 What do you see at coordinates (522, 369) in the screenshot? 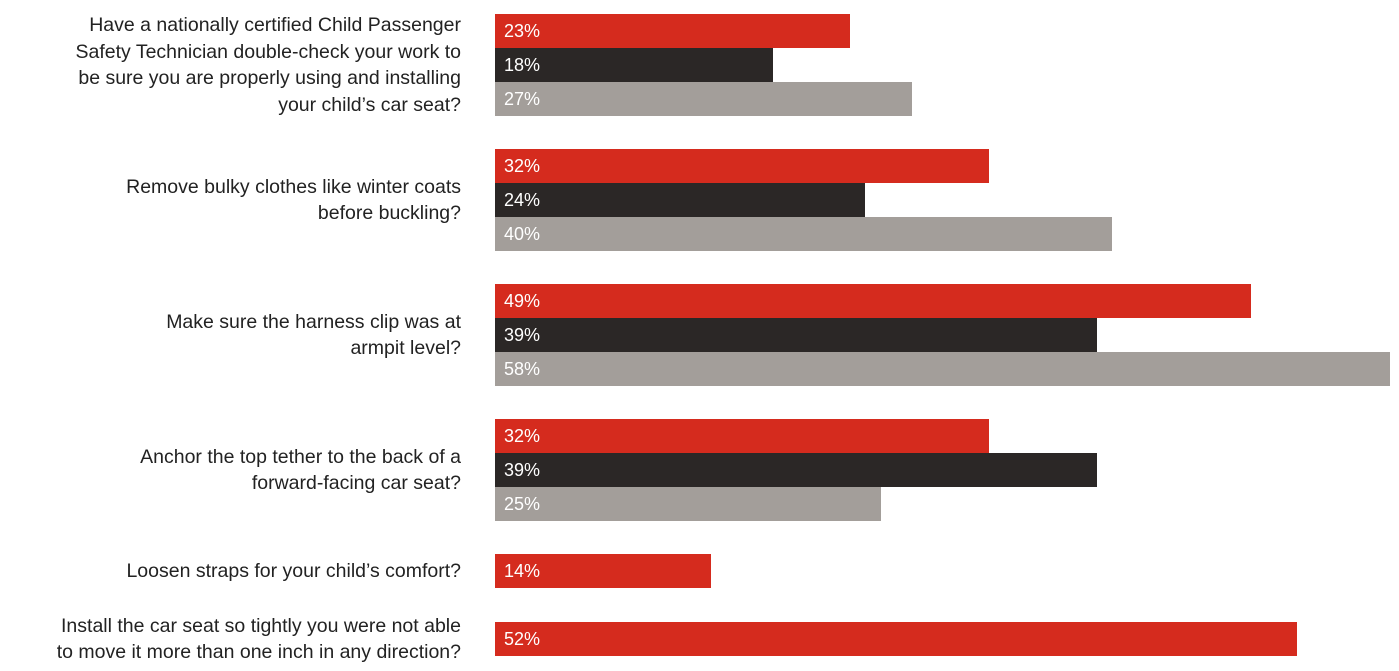
I see `bar-value-label: 58%` at bounding box center [522, 369].